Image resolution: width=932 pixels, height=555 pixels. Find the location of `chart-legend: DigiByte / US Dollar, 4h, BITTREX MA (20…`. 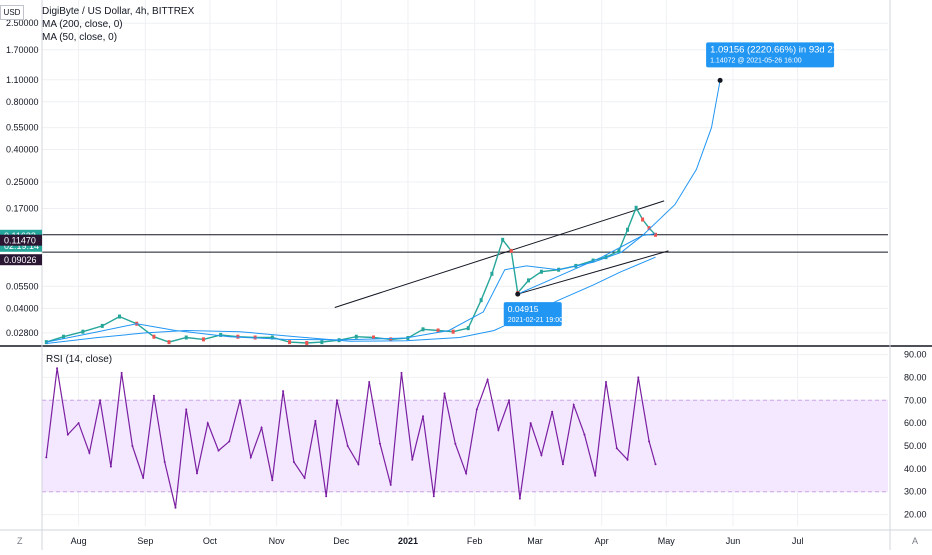

chart-legend: DigiByte / US Dollar, 4h, BITTREX MA (20… is located at coordinates (118, 24).